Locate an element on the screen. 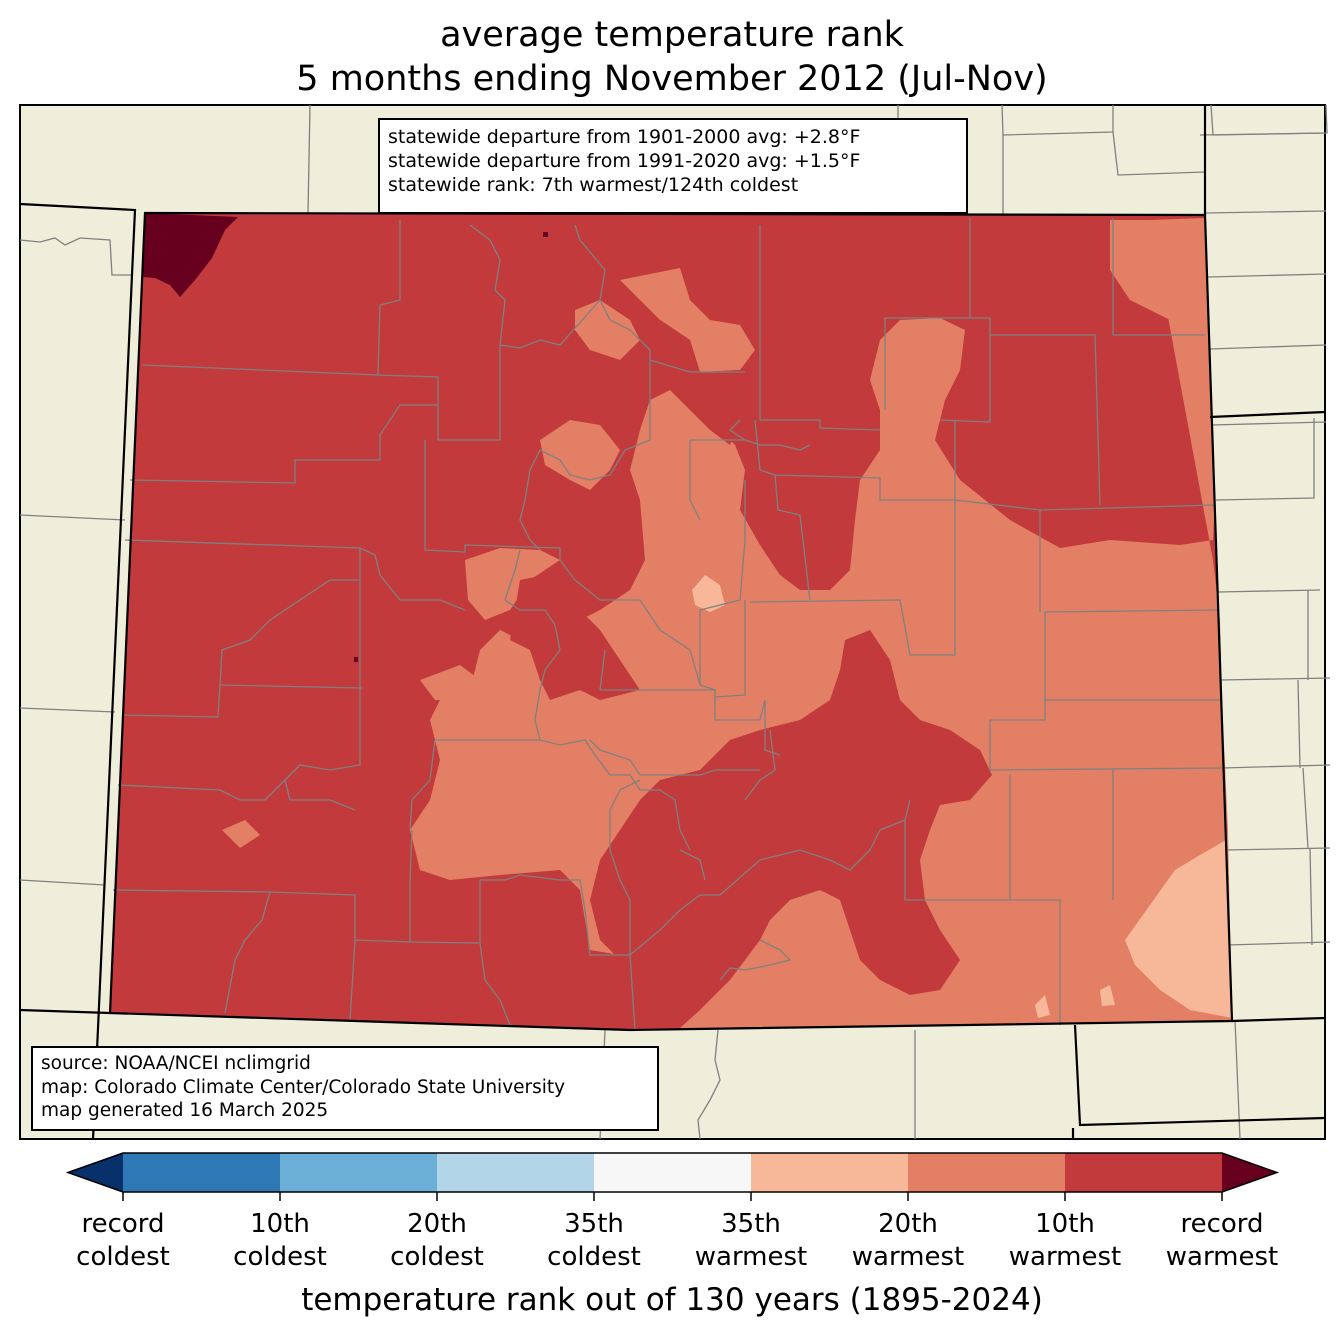  colorbar-tick-label-6: 10th warmest is located at coordinates (1065, 1241).